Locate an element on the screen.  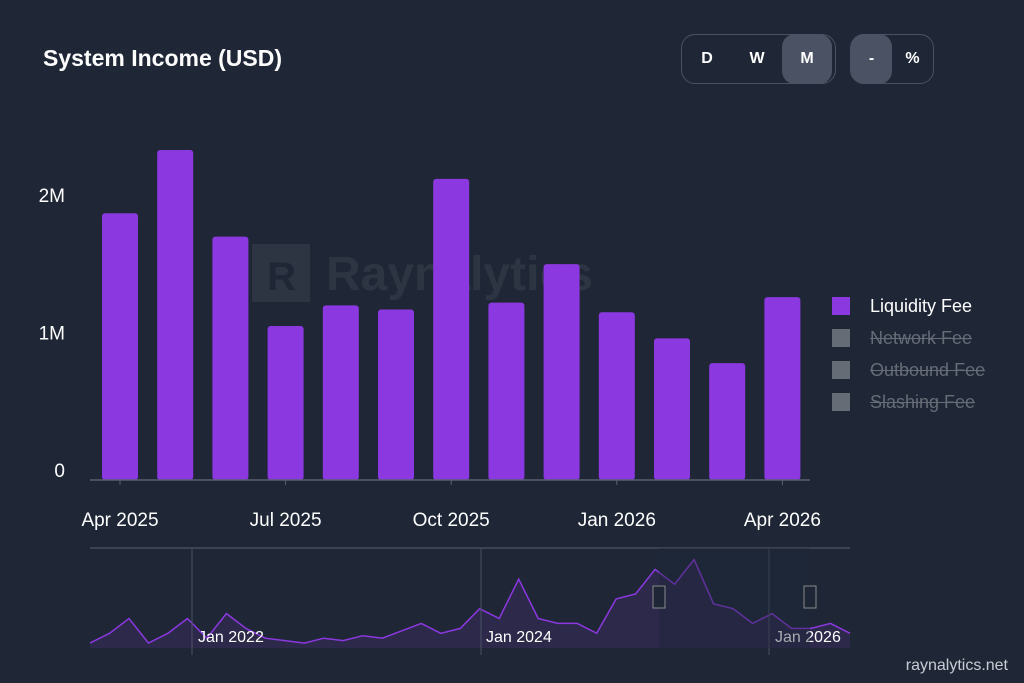
legend-label: Liquidity Fee is located at coordinates (921, 305).